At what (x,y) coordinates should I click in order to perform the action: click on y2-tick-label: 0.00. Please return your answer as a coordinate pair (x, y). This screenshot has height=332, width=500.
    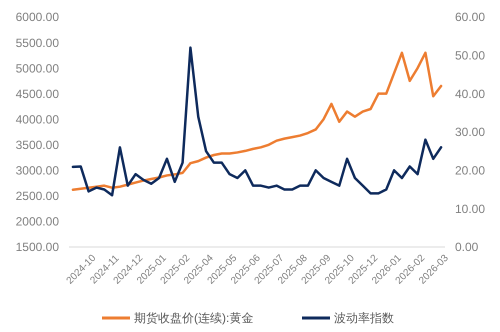
    Looking at the image, I should click on (467, 247).